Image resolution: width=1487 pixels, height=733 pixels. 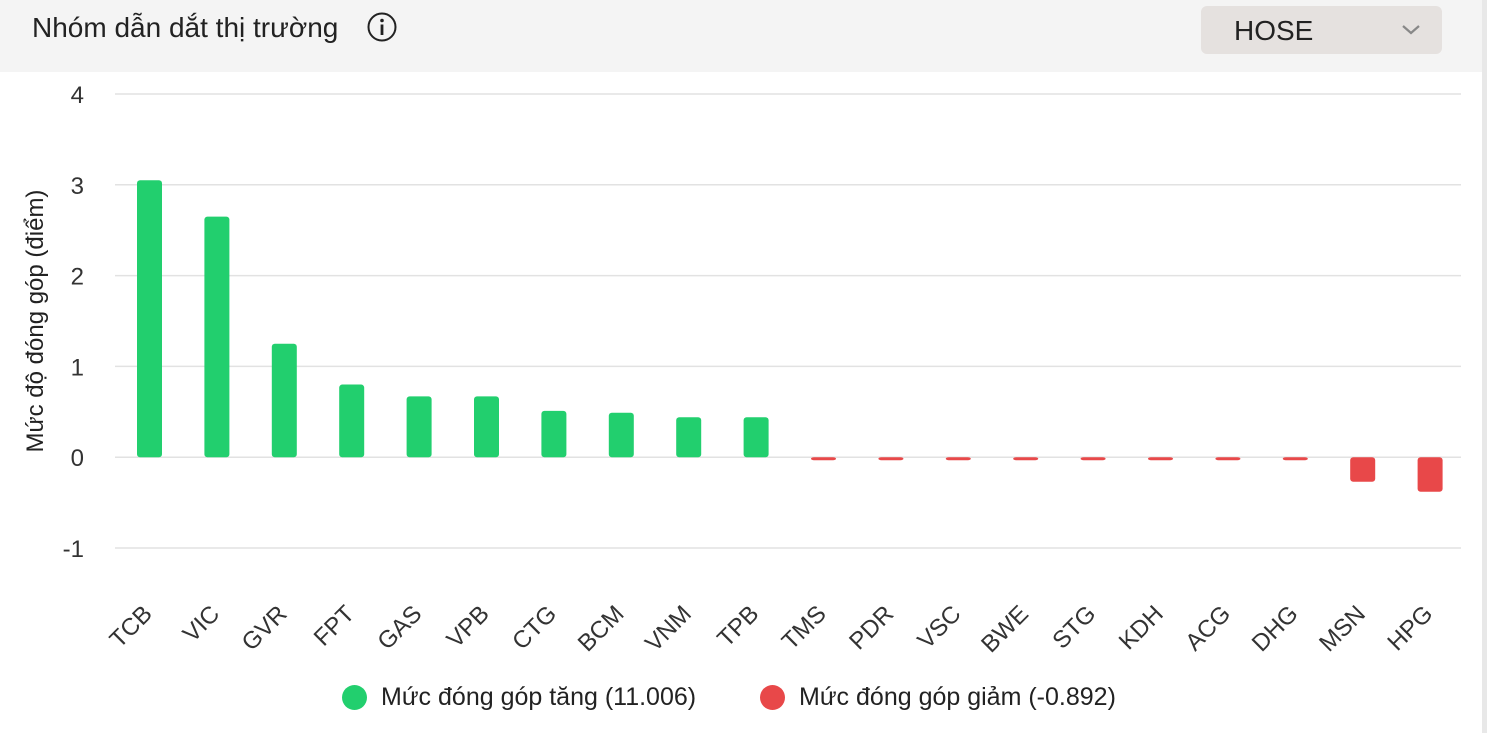 What do you see at coordinates (1321, 30) in the screenshot?
I see `exchange-select: HOSE` at bounding box center [1321, 30].